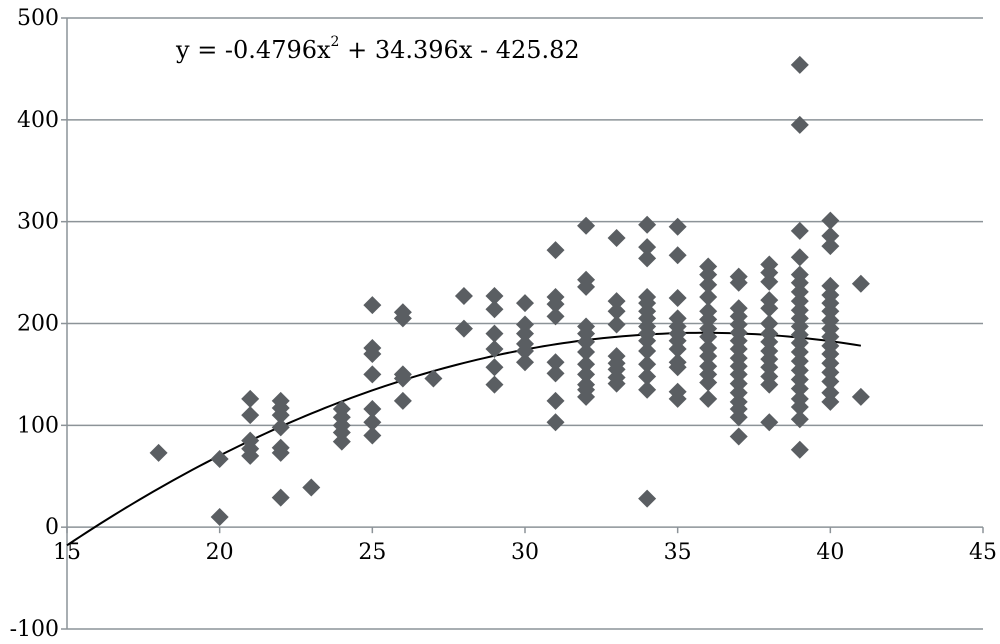 Image resolution: width=1000 pixels, height=644 pixels. What do you see at coordinates (253, 50) in the screenshot?
I see `equation-left: y = -0.4796x` at bounding box center [253, 50].